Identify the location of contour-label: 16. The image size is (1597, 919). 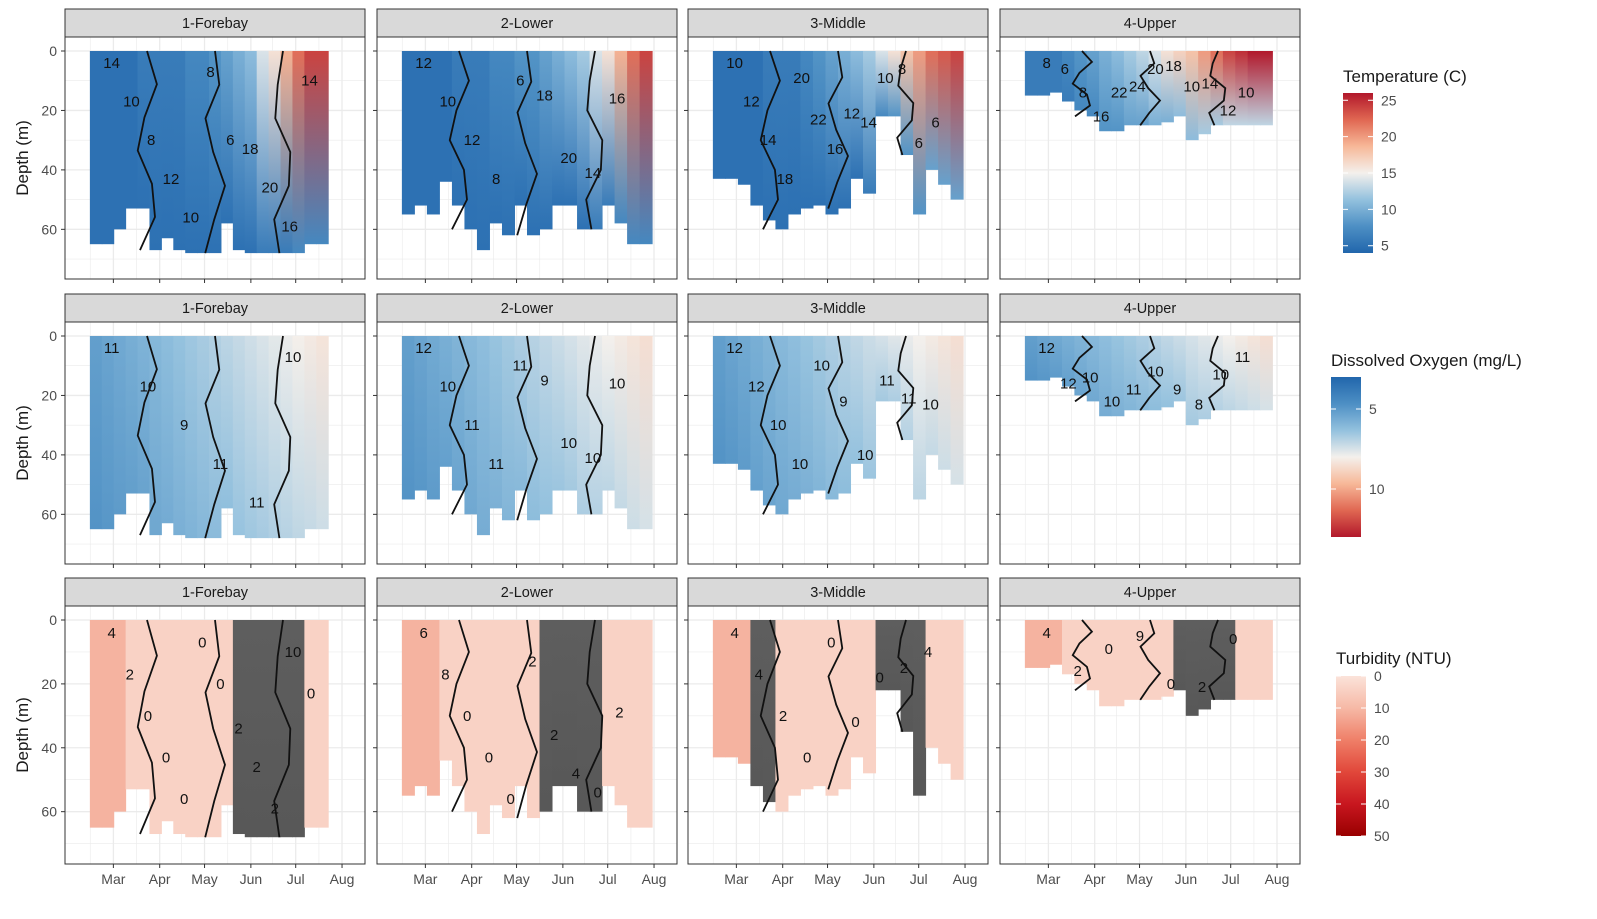
(835, 149).